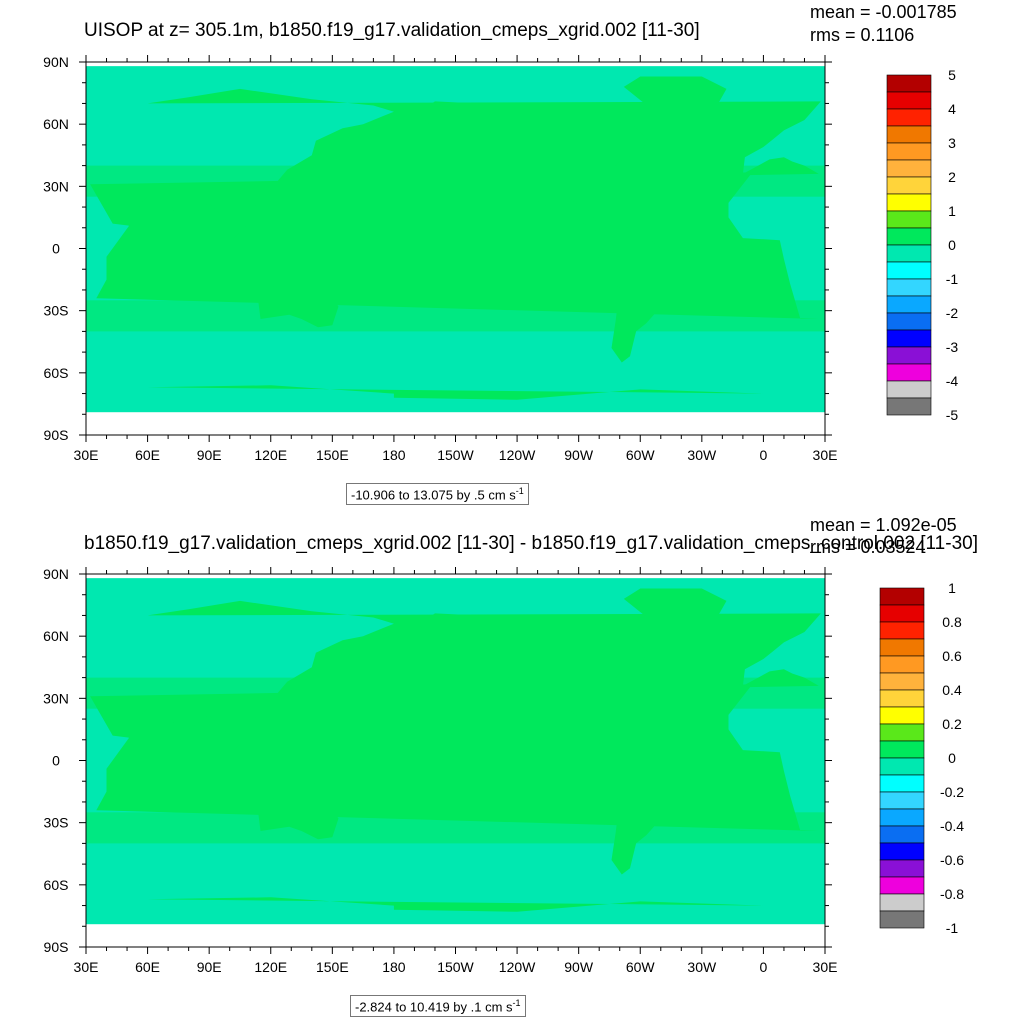  Describe the element at coordinates (86, 967) in the screenshot. I see `panel-2-xlabel-0: 30E` at that location.